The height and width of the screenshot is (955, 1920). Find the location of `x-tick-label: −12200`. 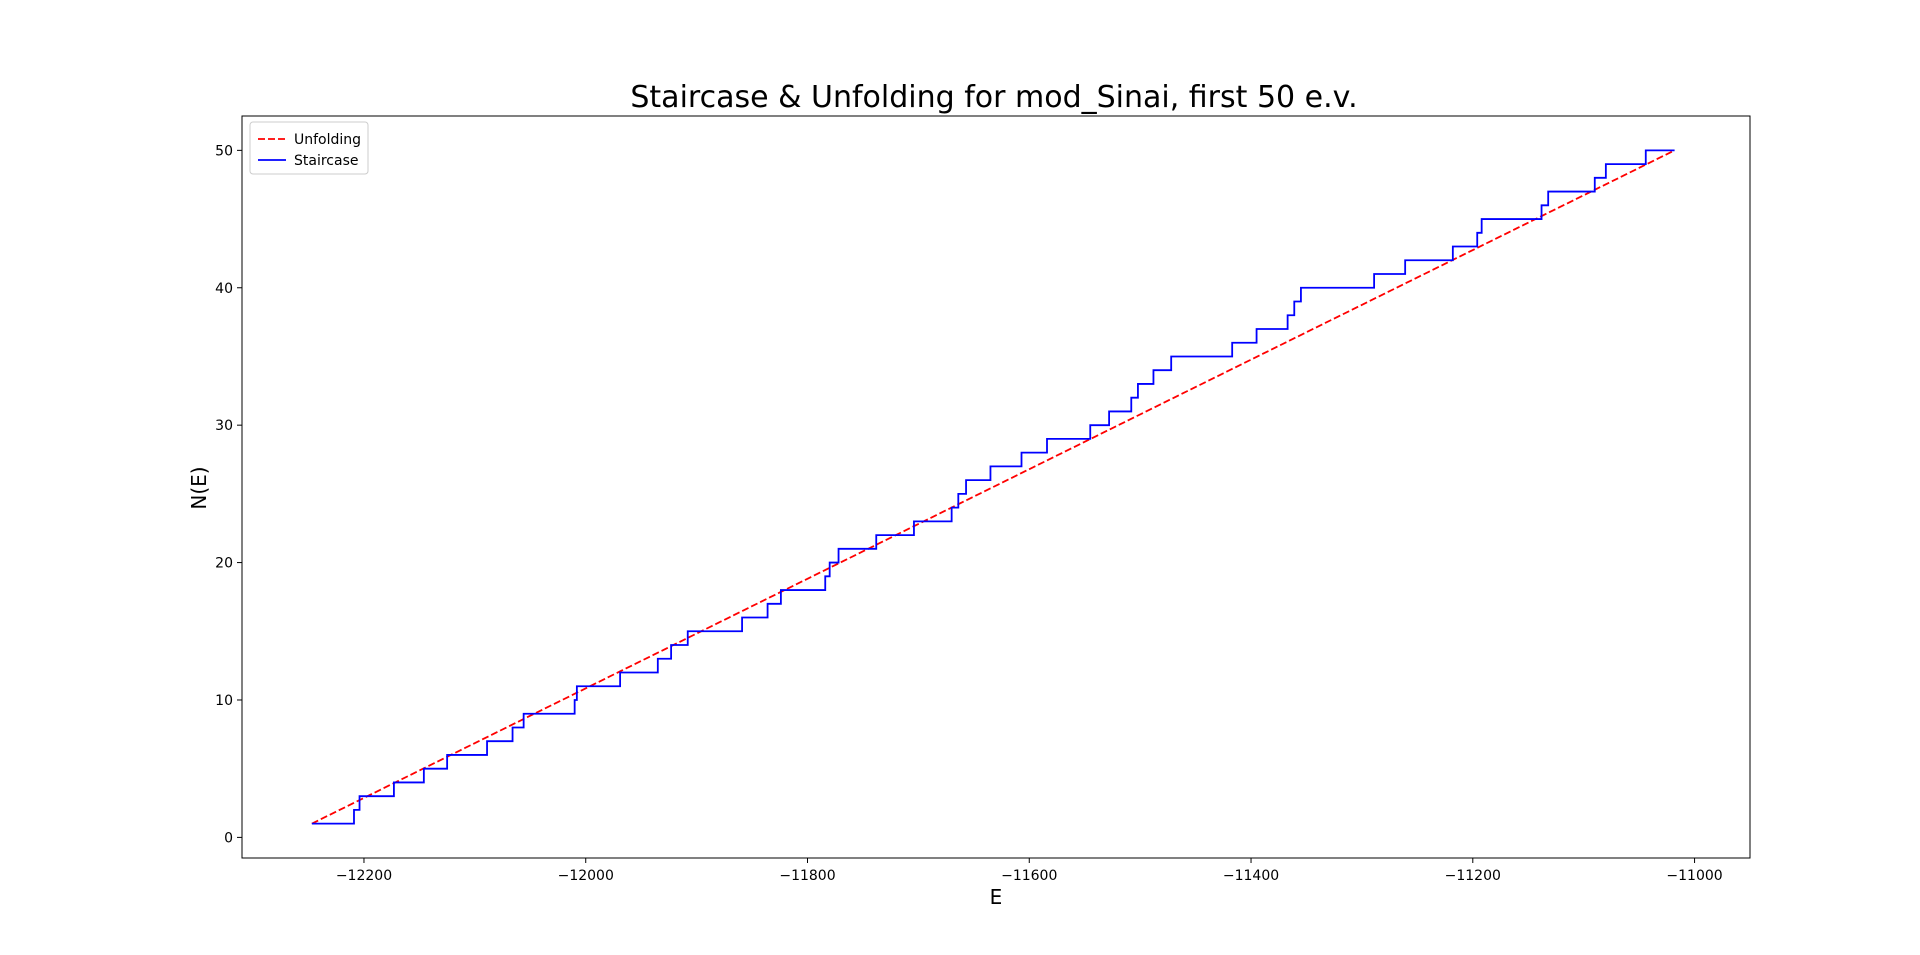

x-tick-label: −12200 is located at coordinates (364, 876).